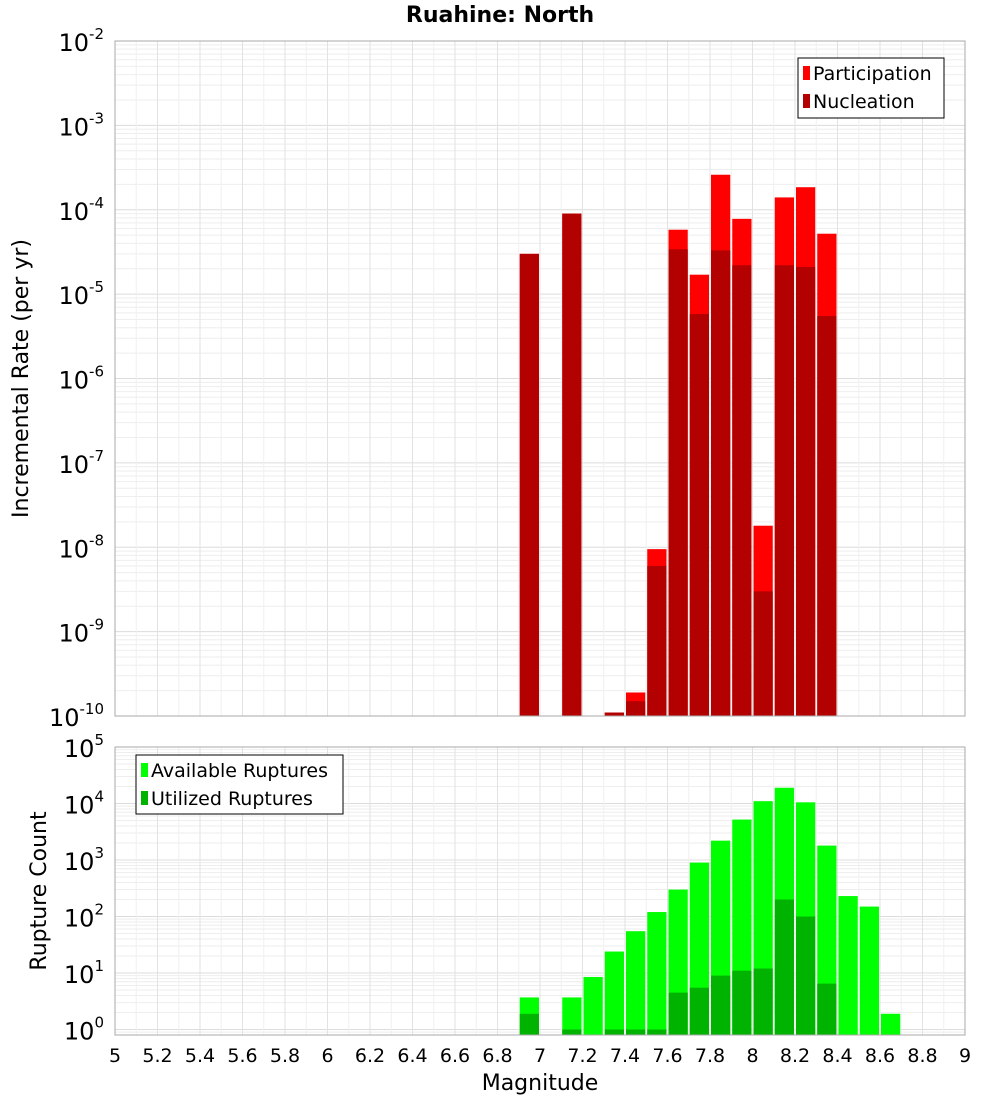 The image size is (1000, 1100). Describe the element at coordinates (500, 15) in the screenshot. I see `chart-title: Ruahine: North` at that location.